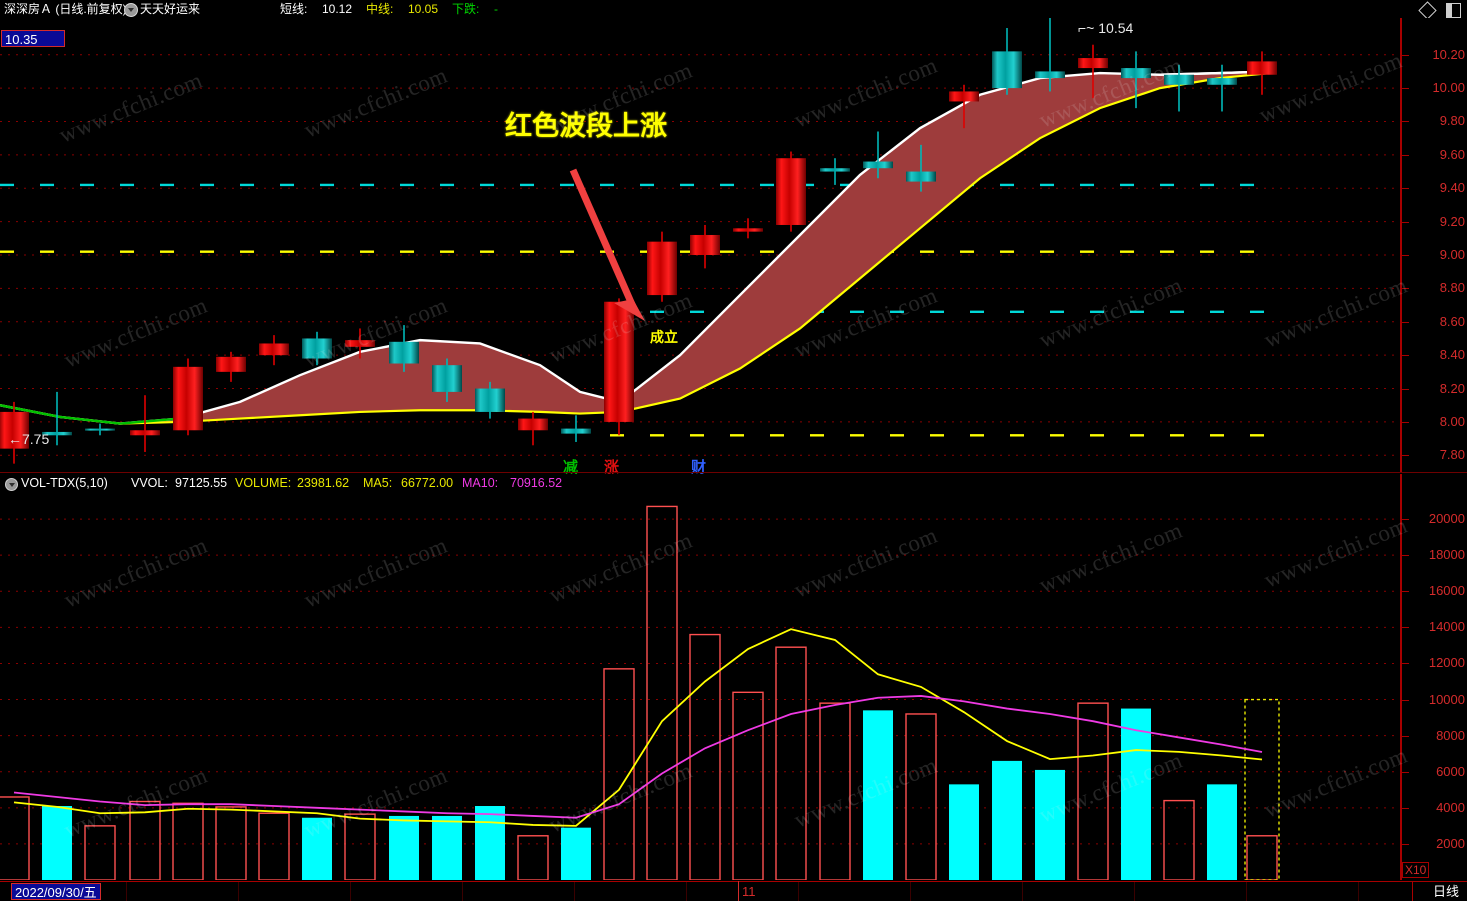 This screenshot has height=901, width=1467. What do you see at coordinates (337, 9) in the screenshot?
I see `short-line-value: 10.12` at bounding box center [337, 9].